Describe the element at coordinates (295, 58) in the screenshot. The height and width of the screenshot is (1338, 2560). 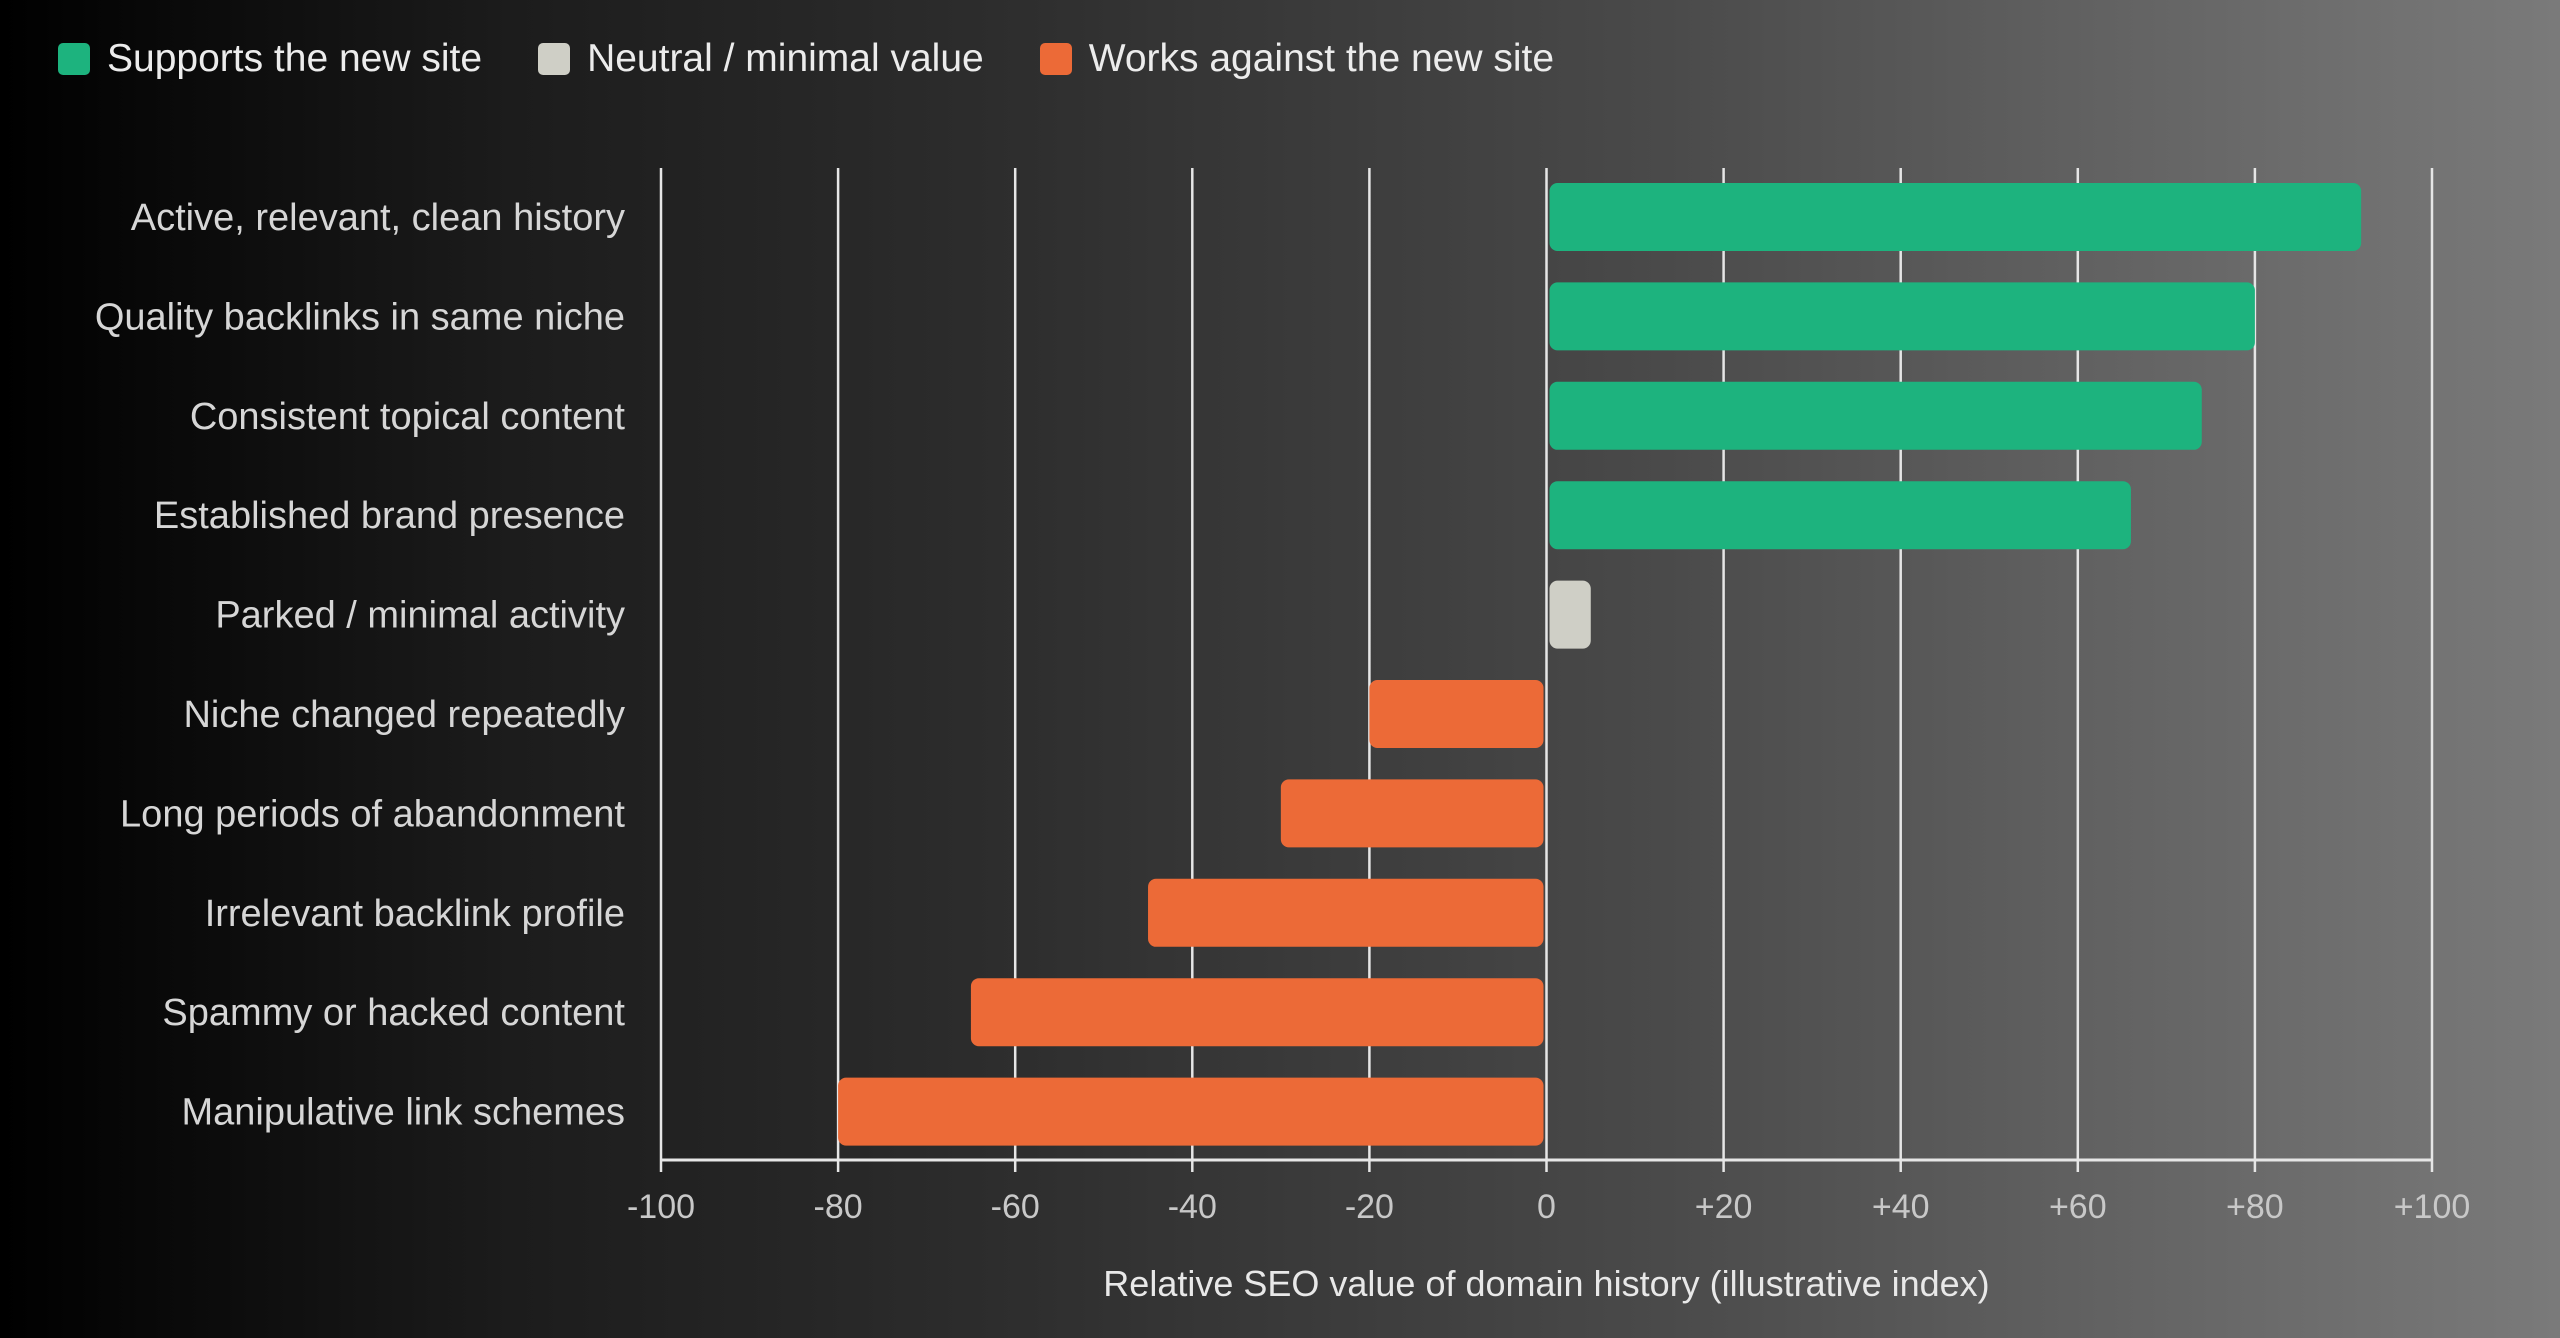
I see `legend-label-supports: Supports the new site` at that location.